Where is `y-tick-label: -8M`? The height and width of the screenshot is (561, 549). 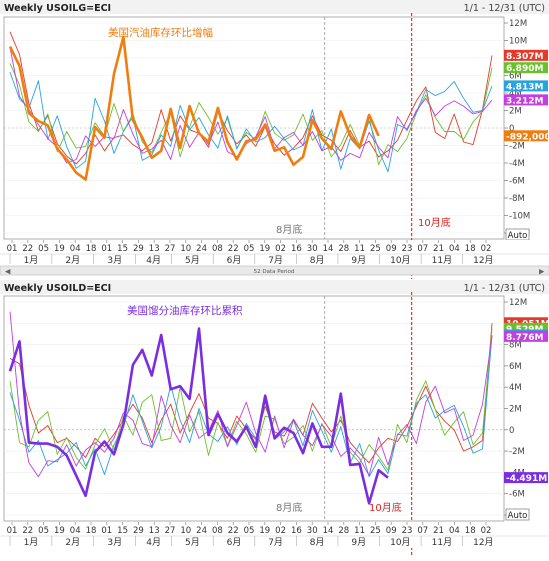
y-tick-label: -8M is located at coordinates (517, 199).